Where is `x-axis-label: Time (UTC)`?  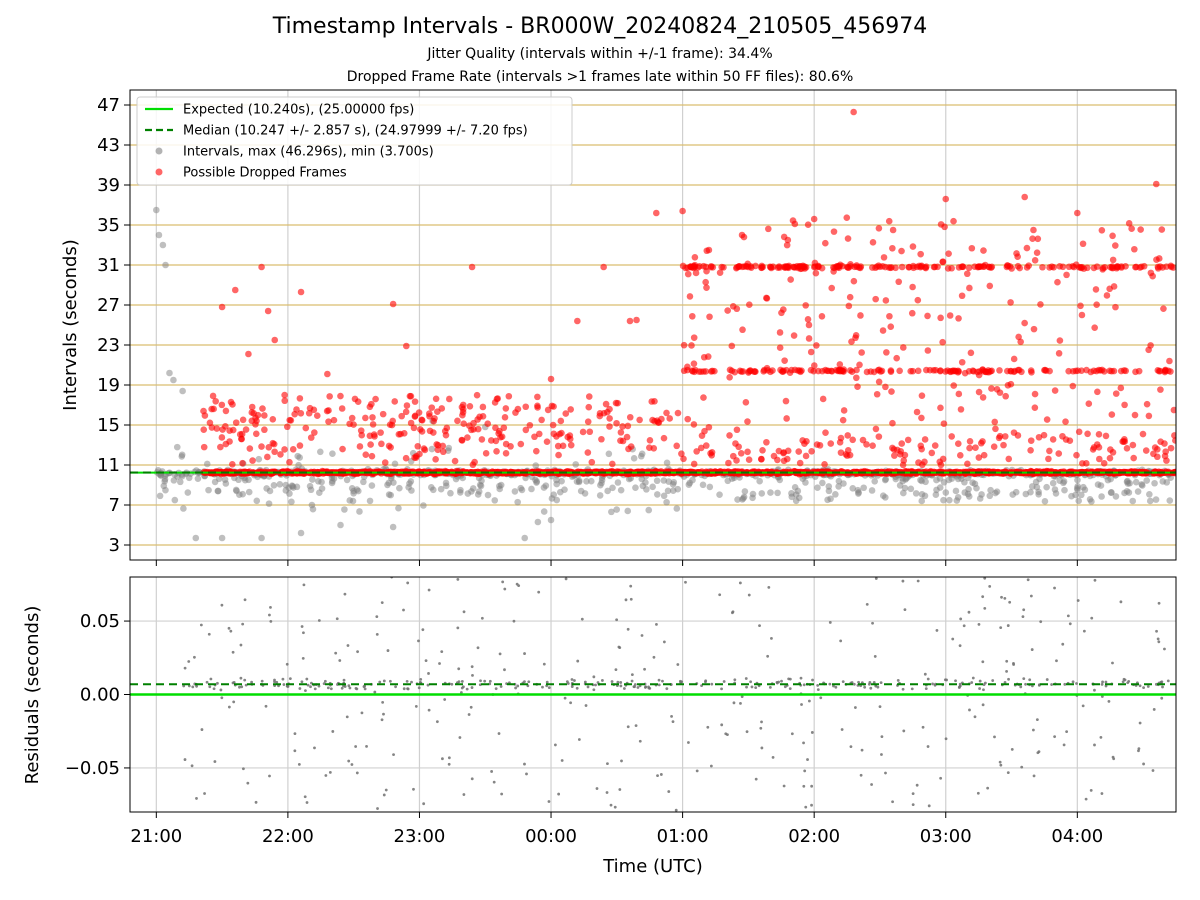 x-axis-label: Time (UTC) is located at coordinates (652, 866).